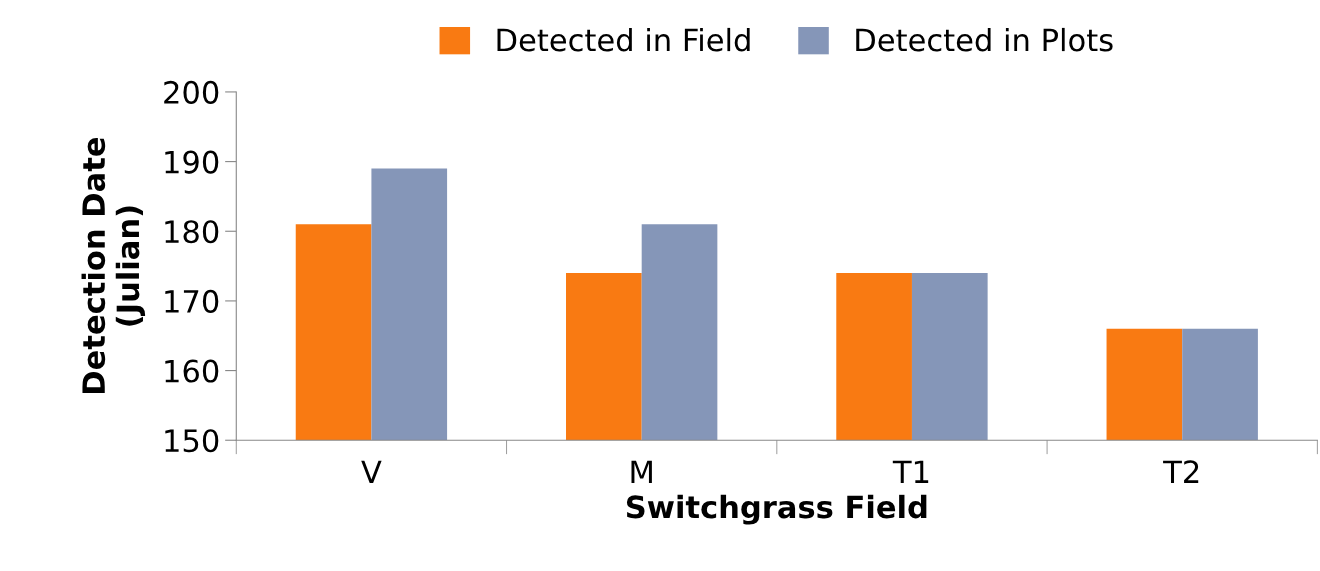  Describe the element at coordinates (371, 471) in the screenshot. I see `x-tick-label: V` at that location.